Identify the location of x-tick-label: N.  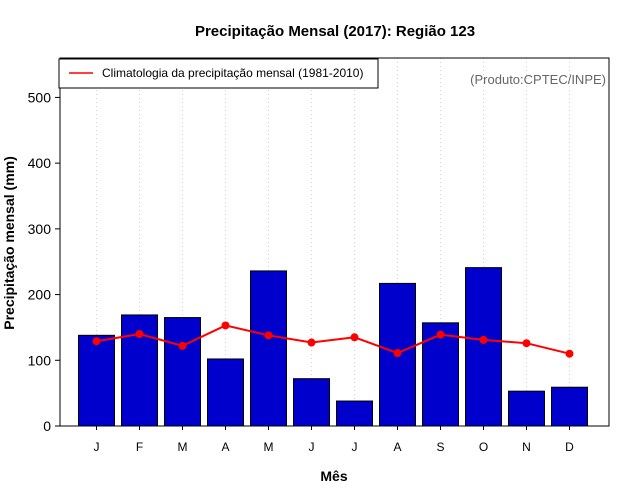
(526, 447).